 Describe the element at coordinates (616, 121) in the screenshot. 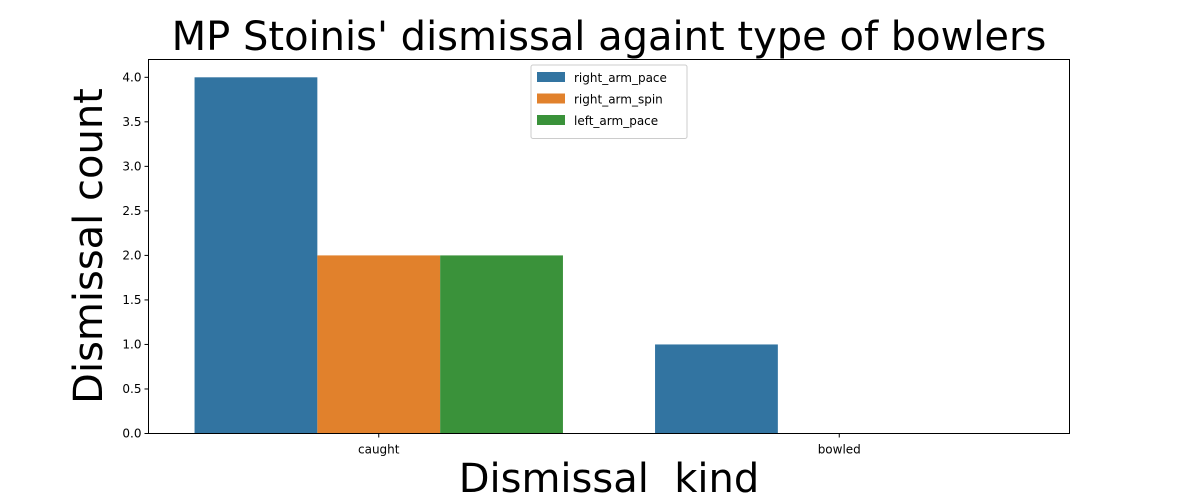

I see `legend-label-left_arm_pace: left_arm_pace` at that location.